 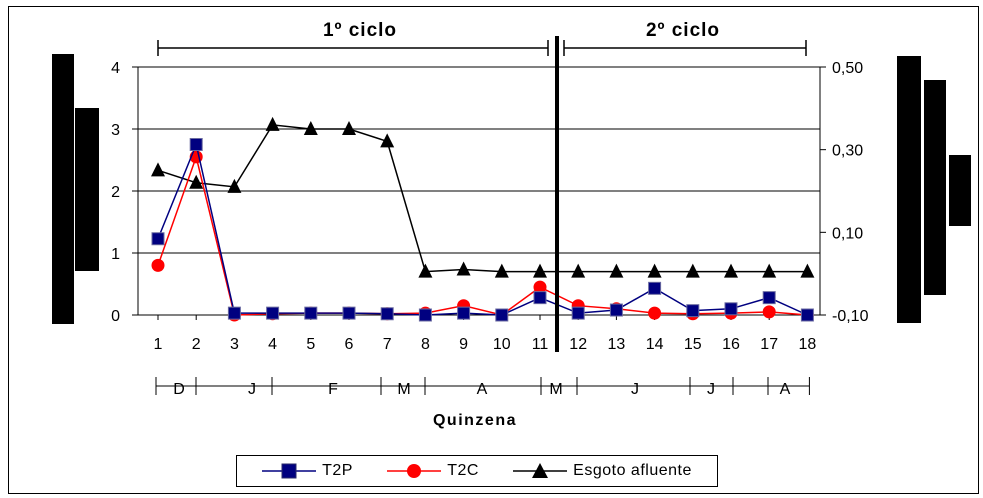 What do you see at coordinates (540, 470) in the screenshot?
I see `legend-swatch-esgoto` at bounding box center [540, 470].